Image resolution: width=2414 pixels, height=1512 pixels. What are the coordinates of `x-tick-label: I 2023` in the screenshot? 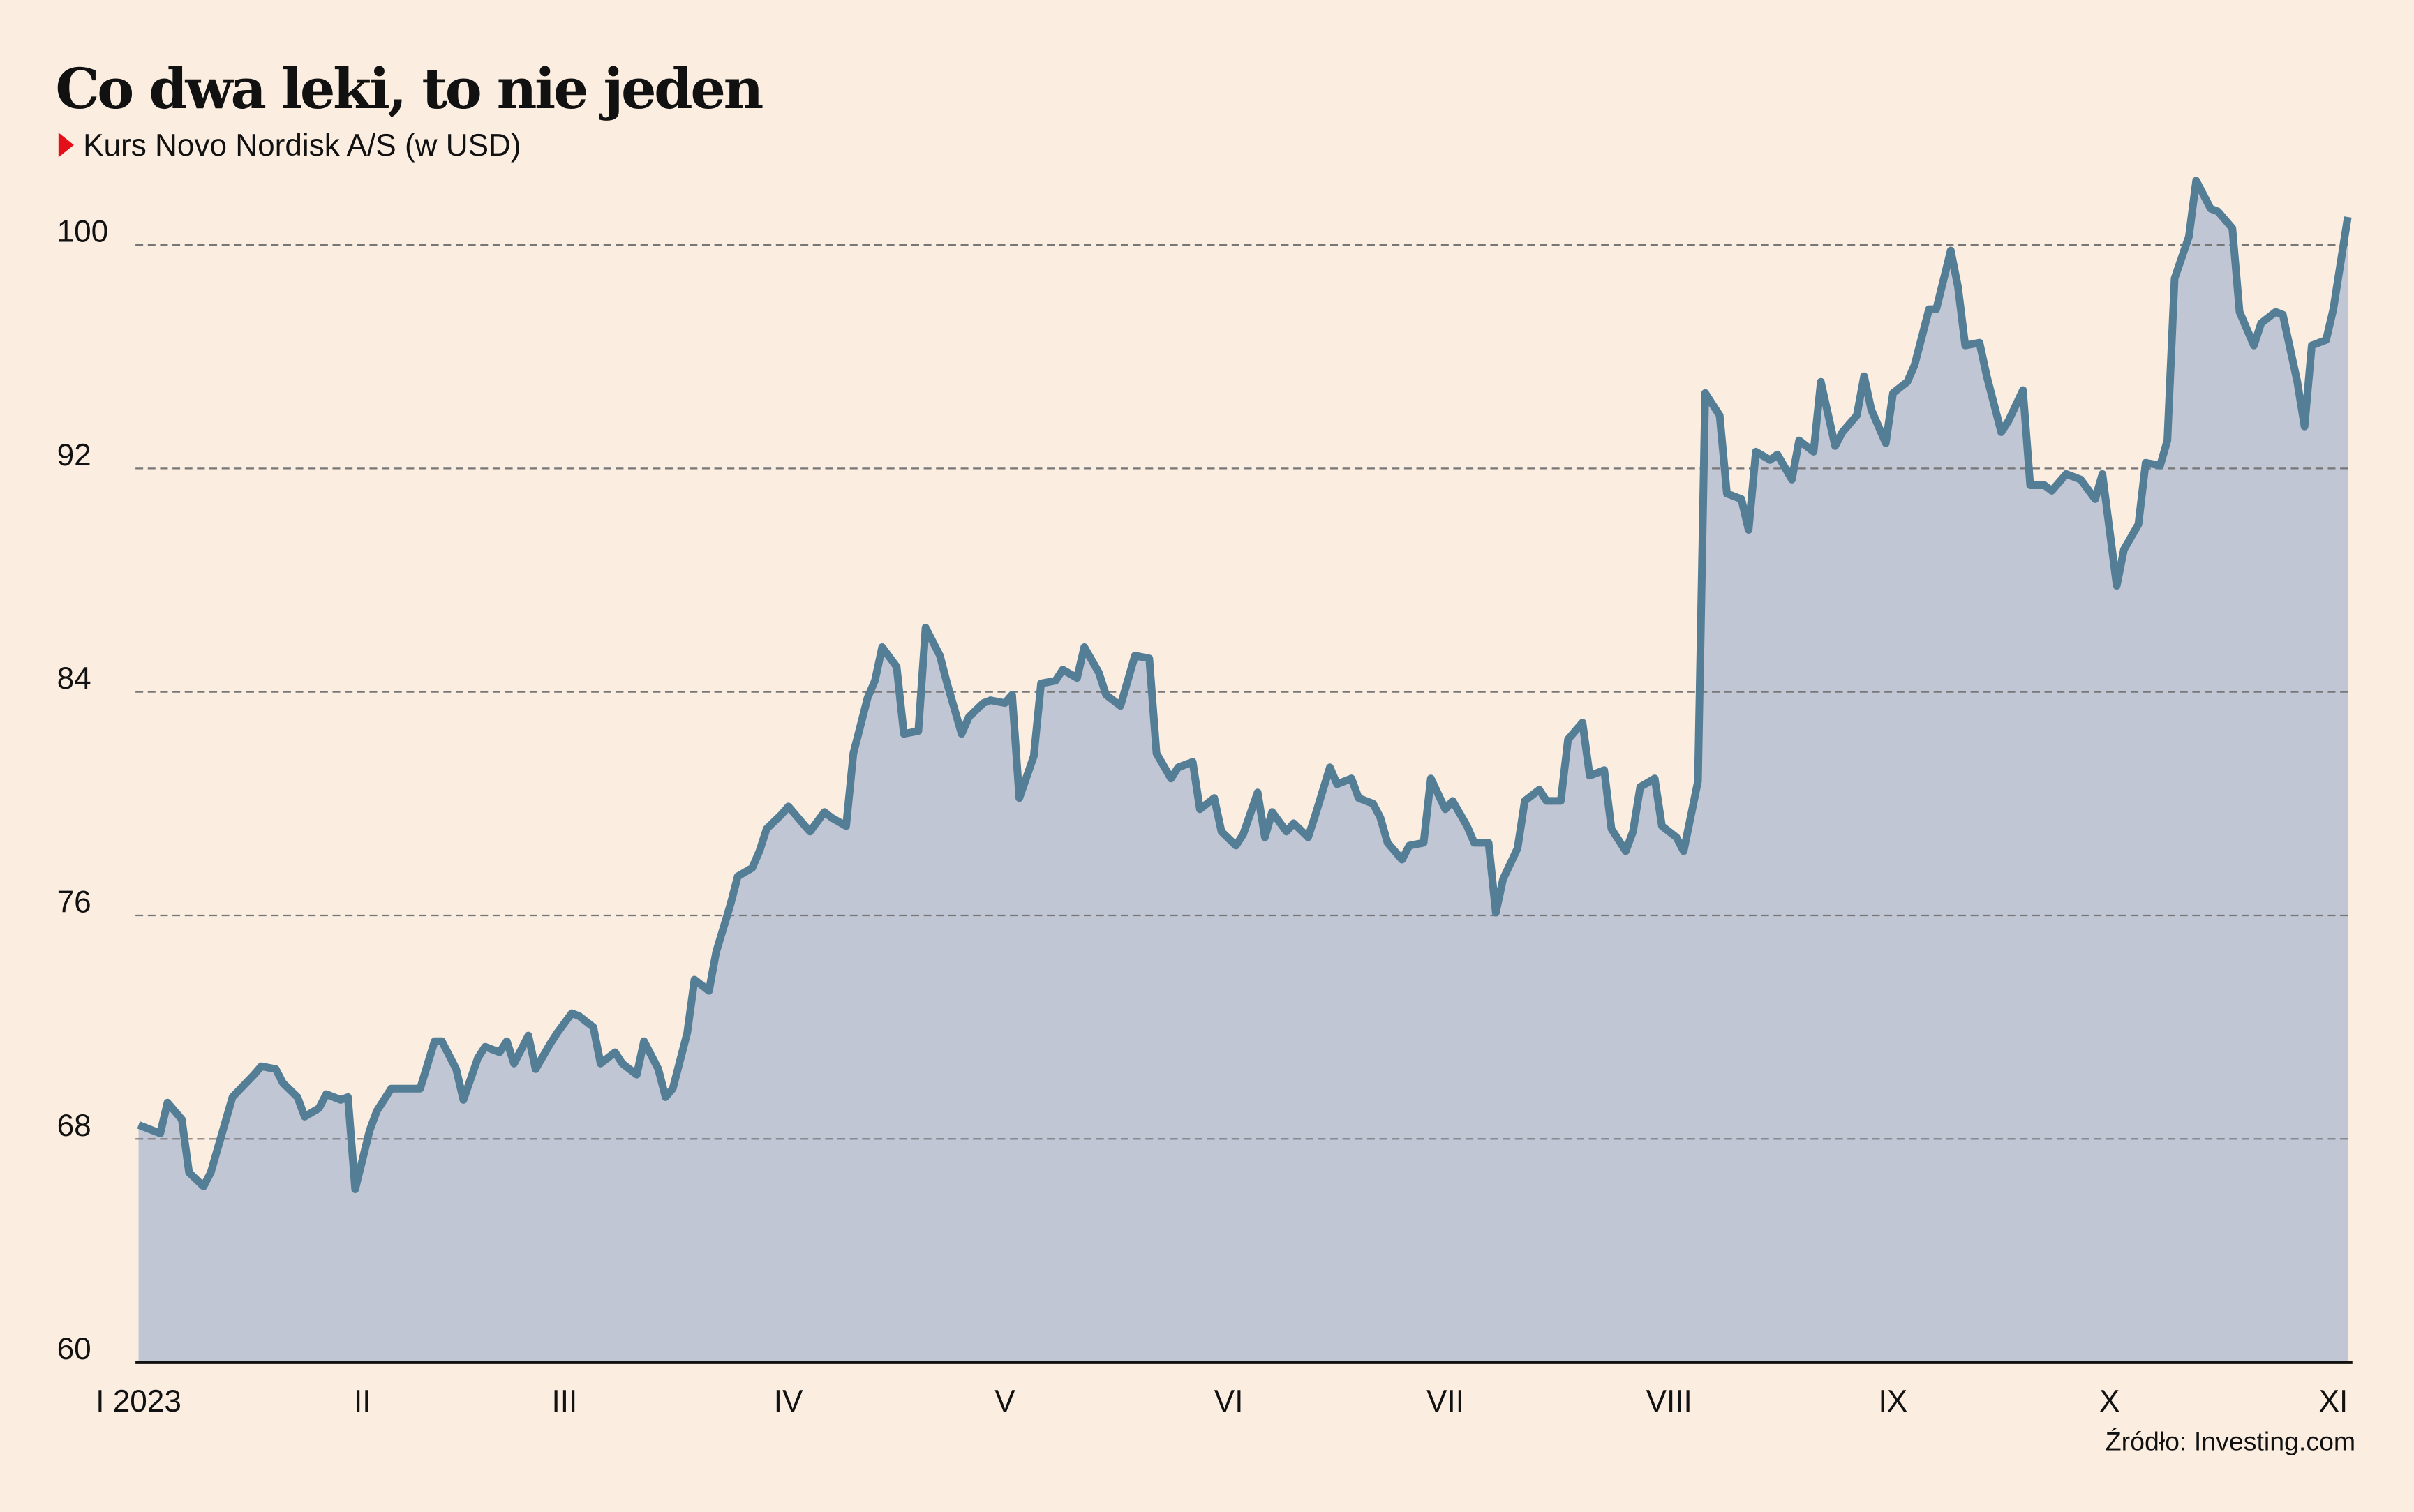 It's located at (139, 1401).